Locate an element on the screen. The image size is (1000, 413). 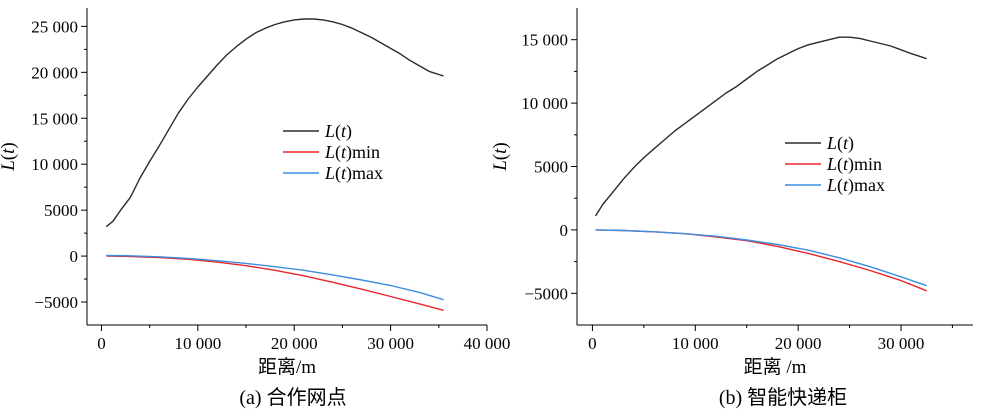
y-tick-label: 25 000 is located at coordinates (54, 26).